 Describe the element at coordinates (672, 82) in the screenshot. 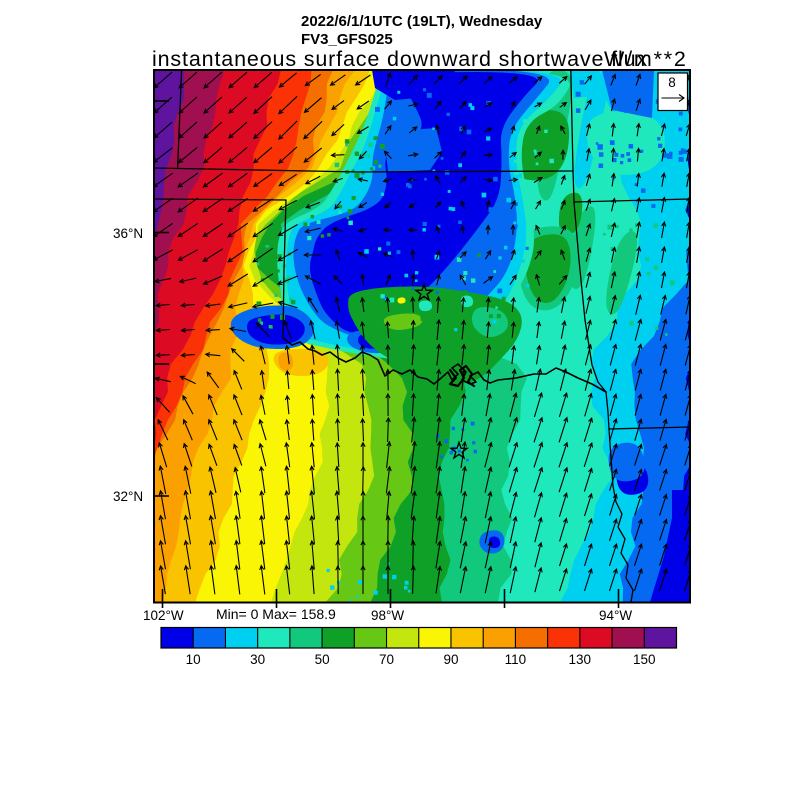

I see `svg-text: 8` at that location.